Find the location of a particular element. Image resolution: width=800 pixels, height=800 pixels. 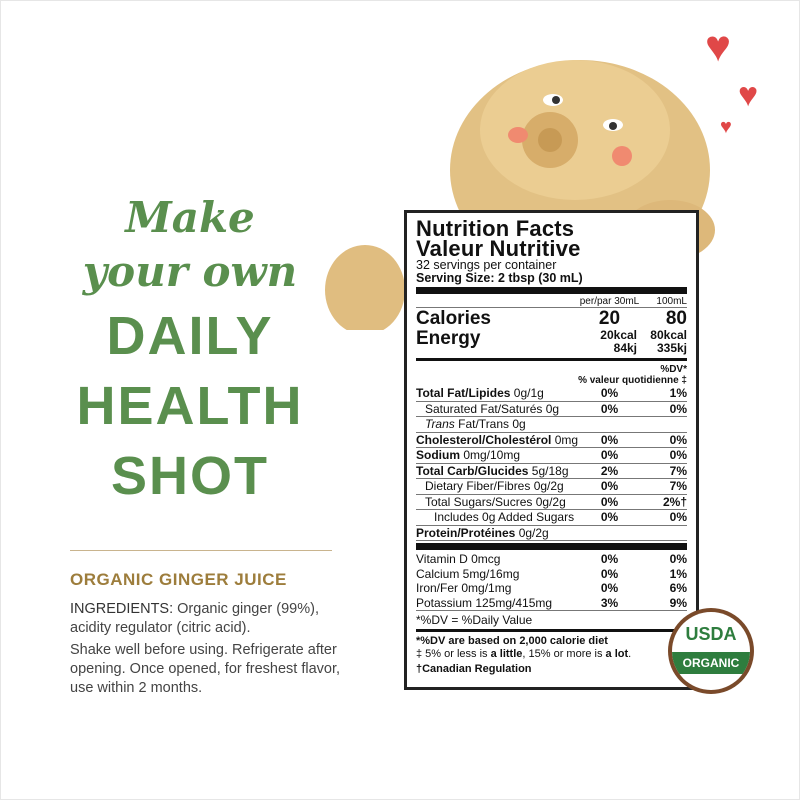

nutrient-row: Total Carb/Glucides 5g/18g 2% 7% is located at coordinates (551, 471).